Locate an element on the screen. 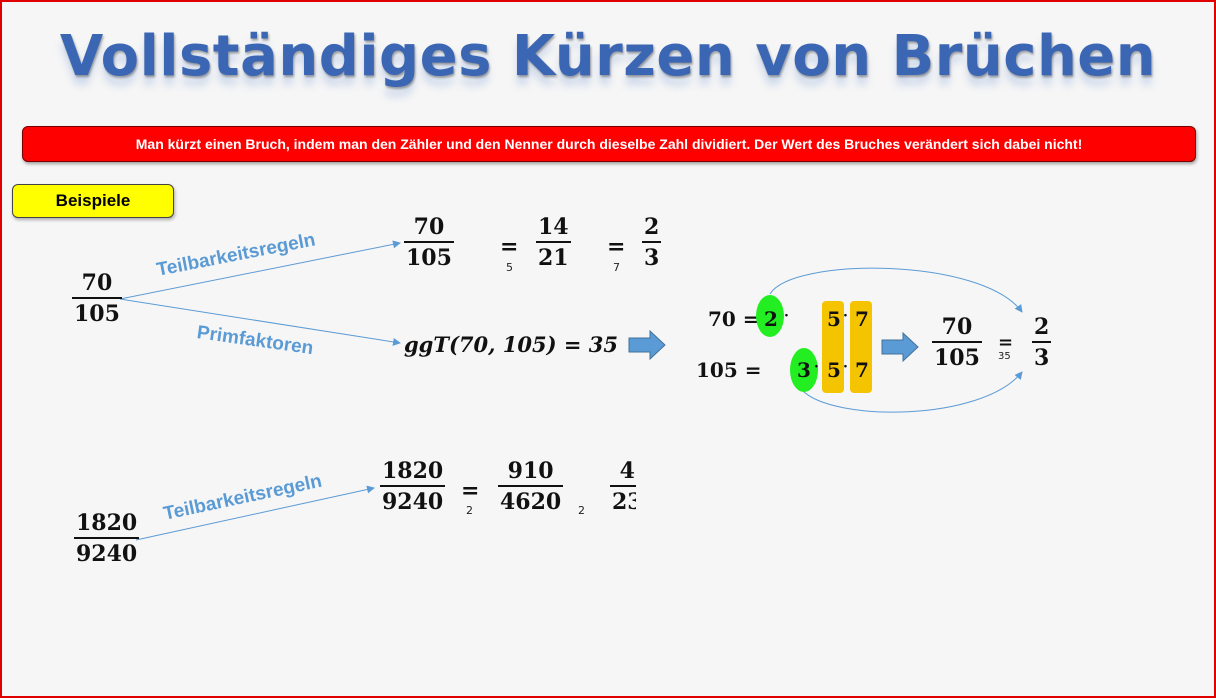 The height and width of the screenshot is (698, 1216). arrow-primfaktoren is located at coordinates (260, 322).